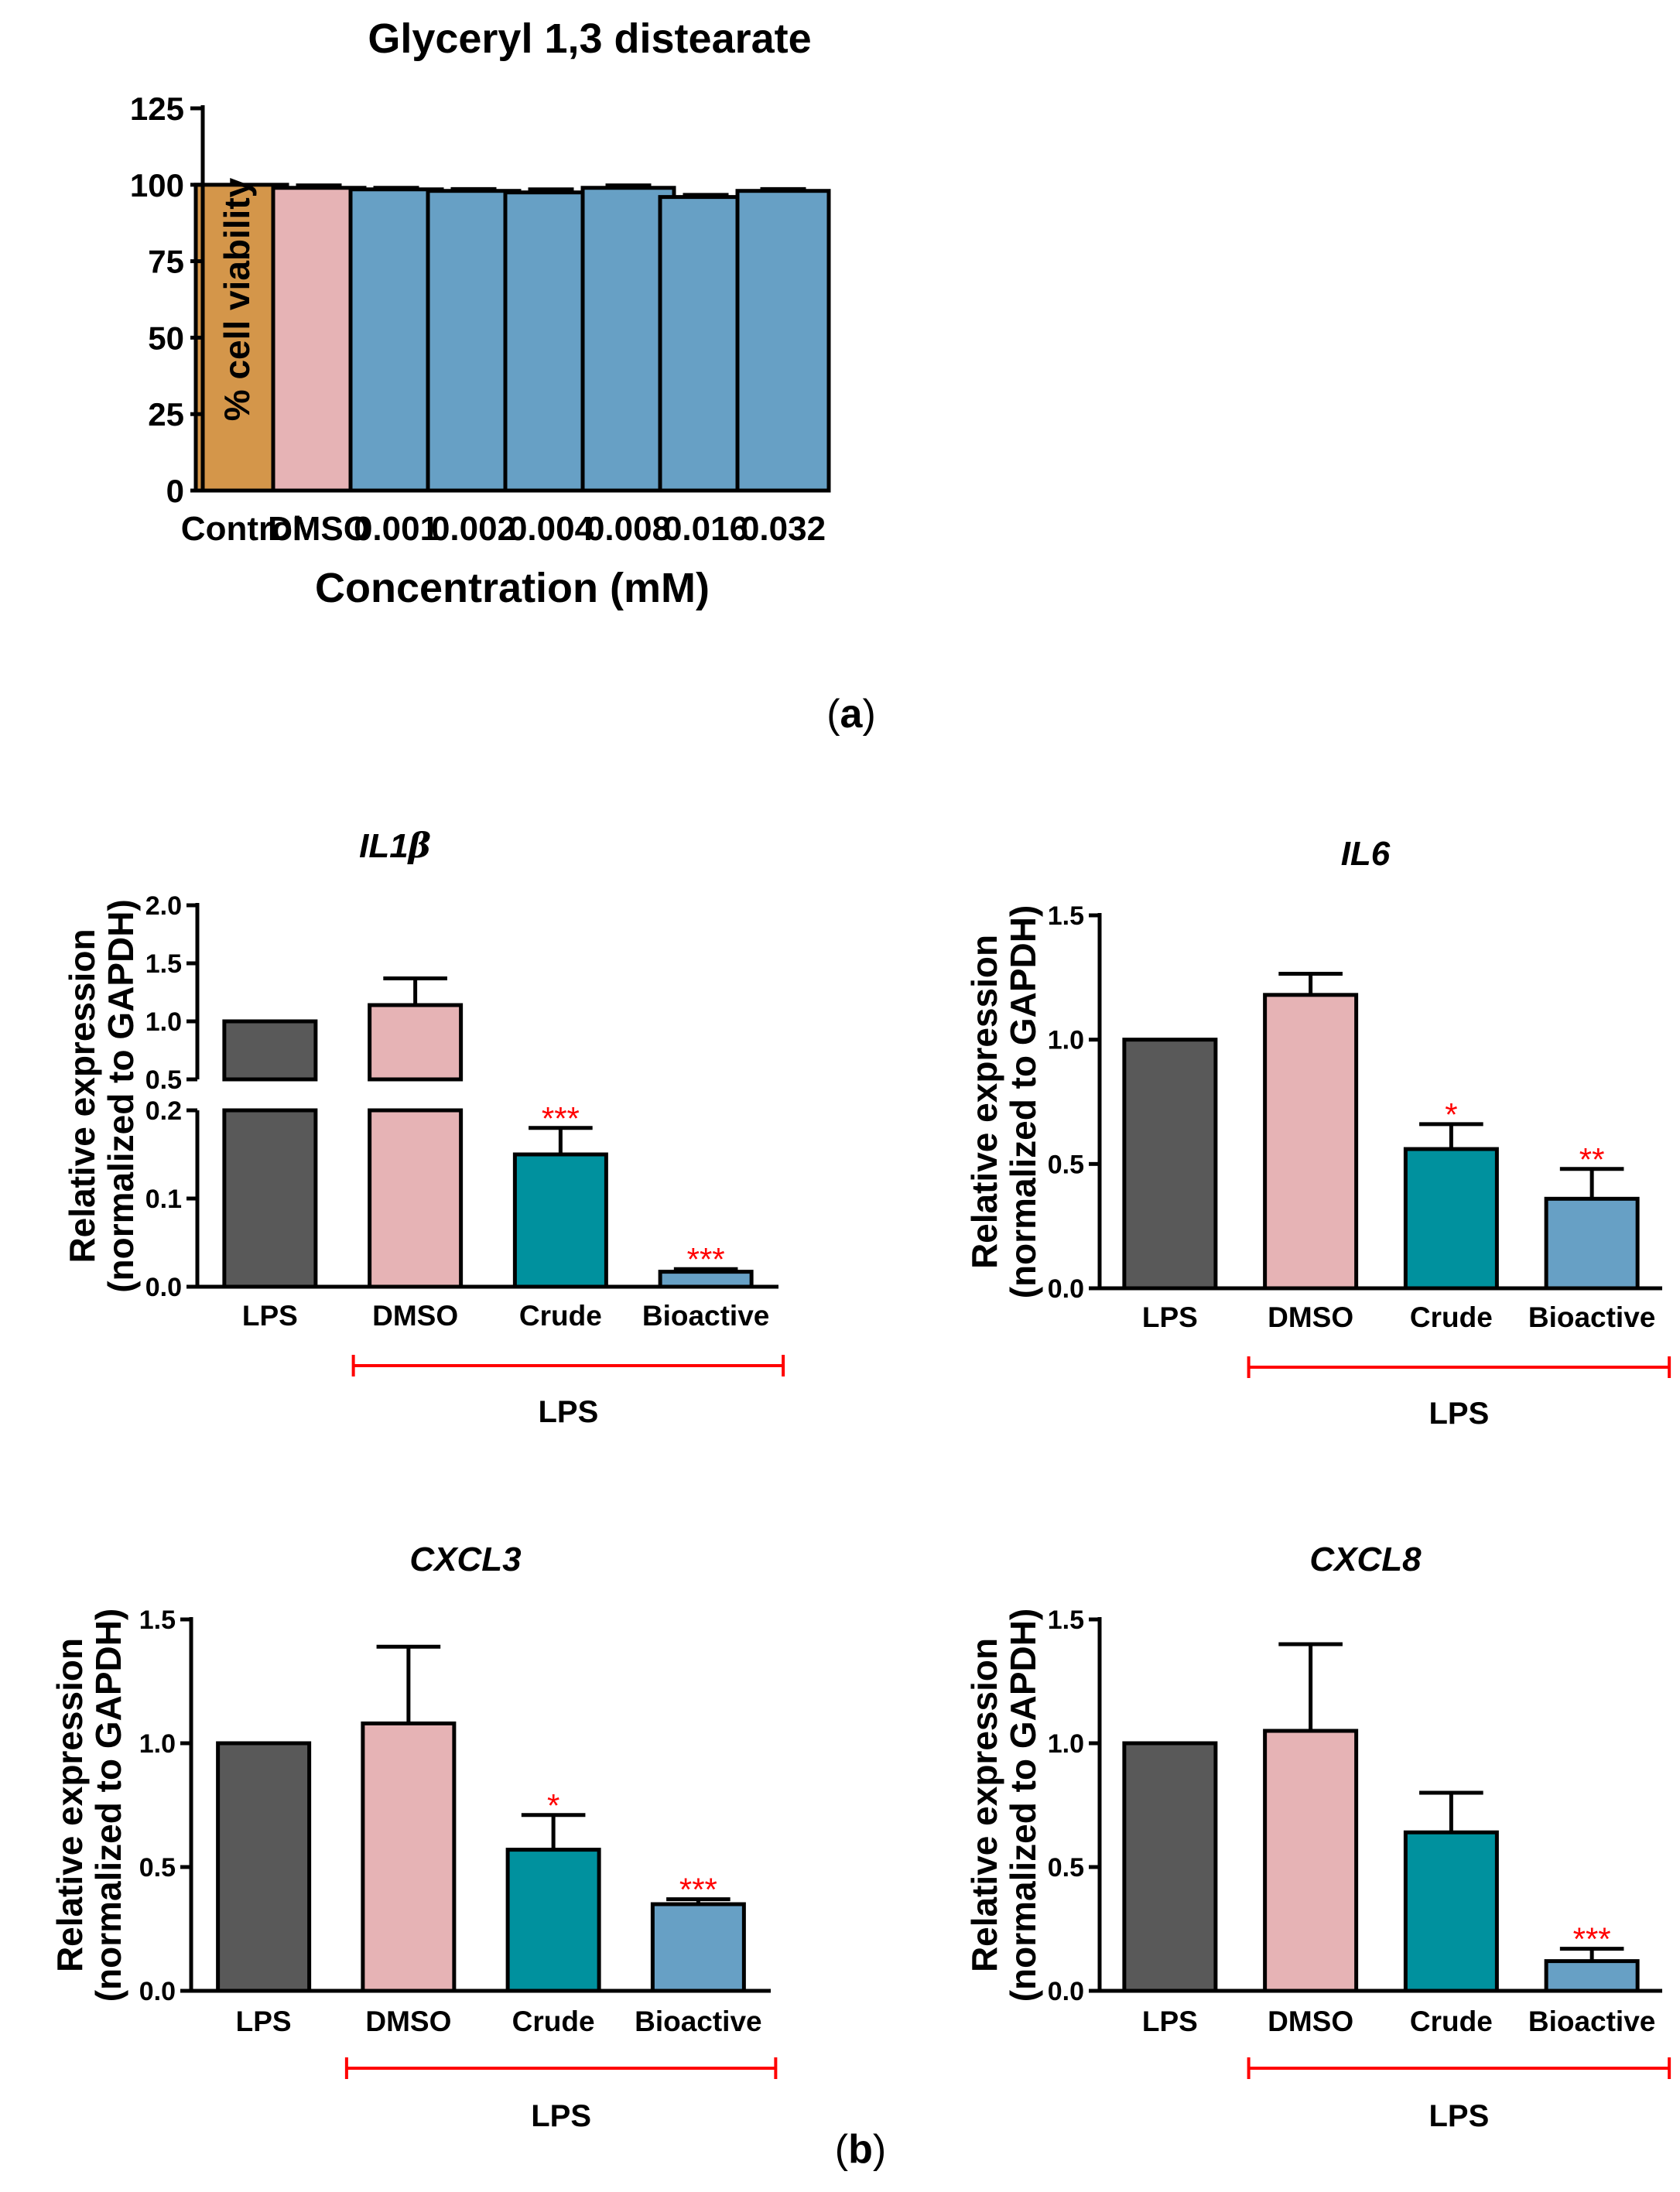 This screenshot has width=1680, height=2192. Describe the element at coordinates (313, 1095) in the screenshot. I see `chart-il1b-axis-break` at that location.